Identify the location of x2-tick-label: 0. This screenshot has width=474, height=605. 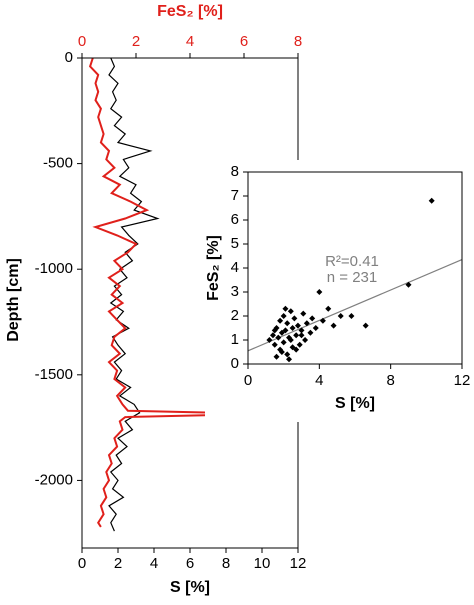
(82, 41).